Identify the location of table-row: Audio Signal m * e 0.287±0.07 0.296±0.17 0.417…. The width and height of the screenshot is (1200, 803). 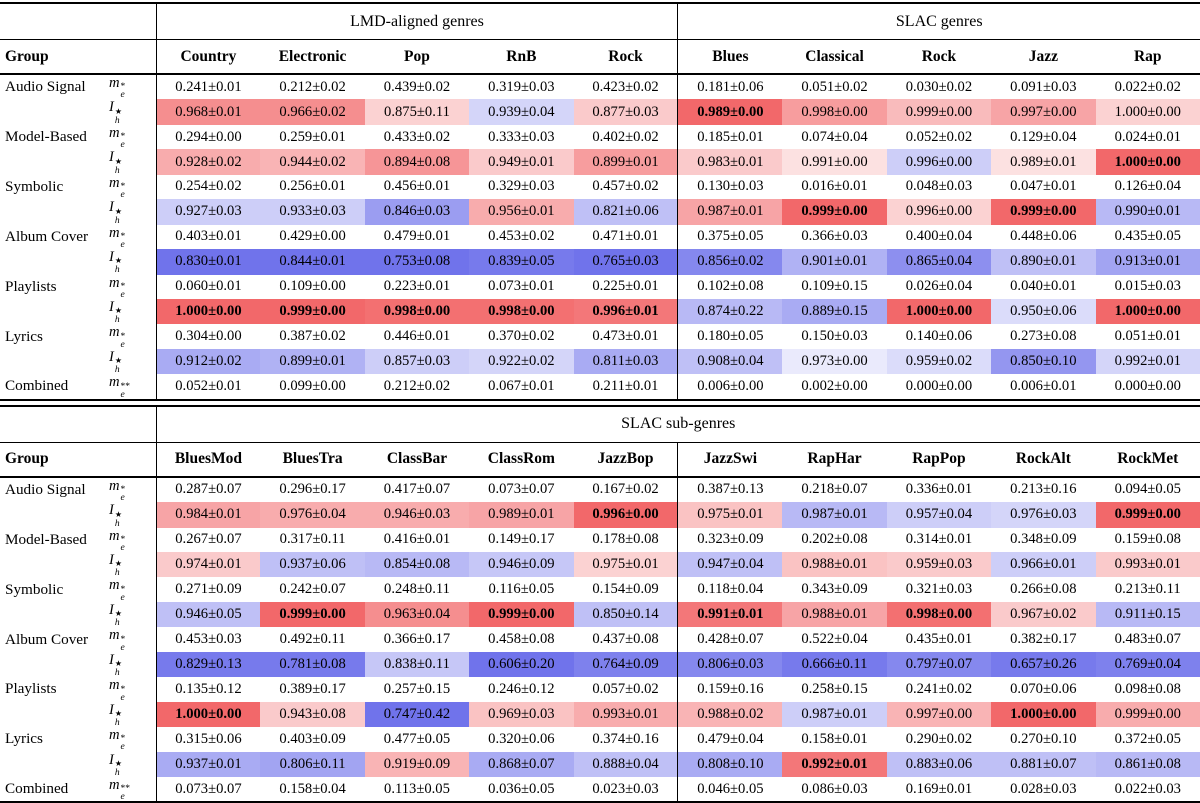
(600, 489).